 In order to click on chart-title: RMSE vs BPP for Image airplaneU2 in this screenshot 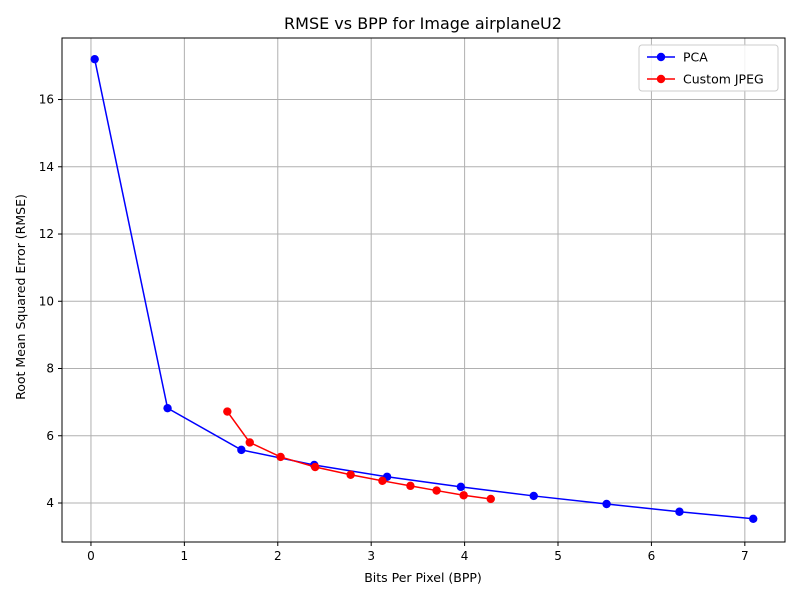, I will do `click(423, 23)`.